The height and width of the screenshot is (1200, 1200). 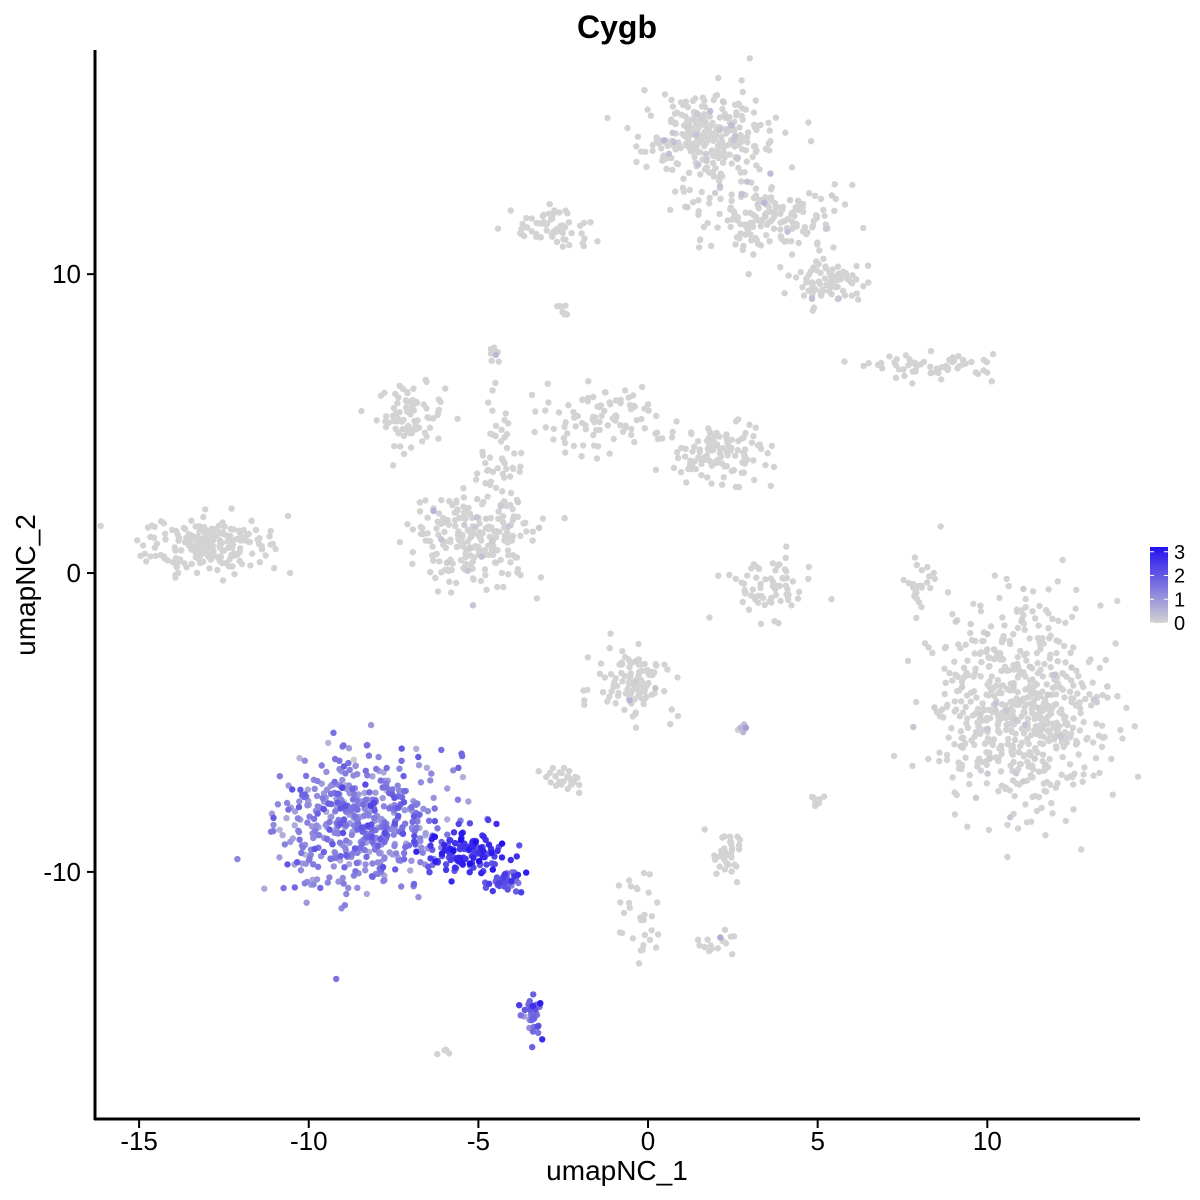 What do you see at coordinates (139, 1141) in the screenshot?
I see `x-tick-label: -15` at bounding box center [139, 1141].